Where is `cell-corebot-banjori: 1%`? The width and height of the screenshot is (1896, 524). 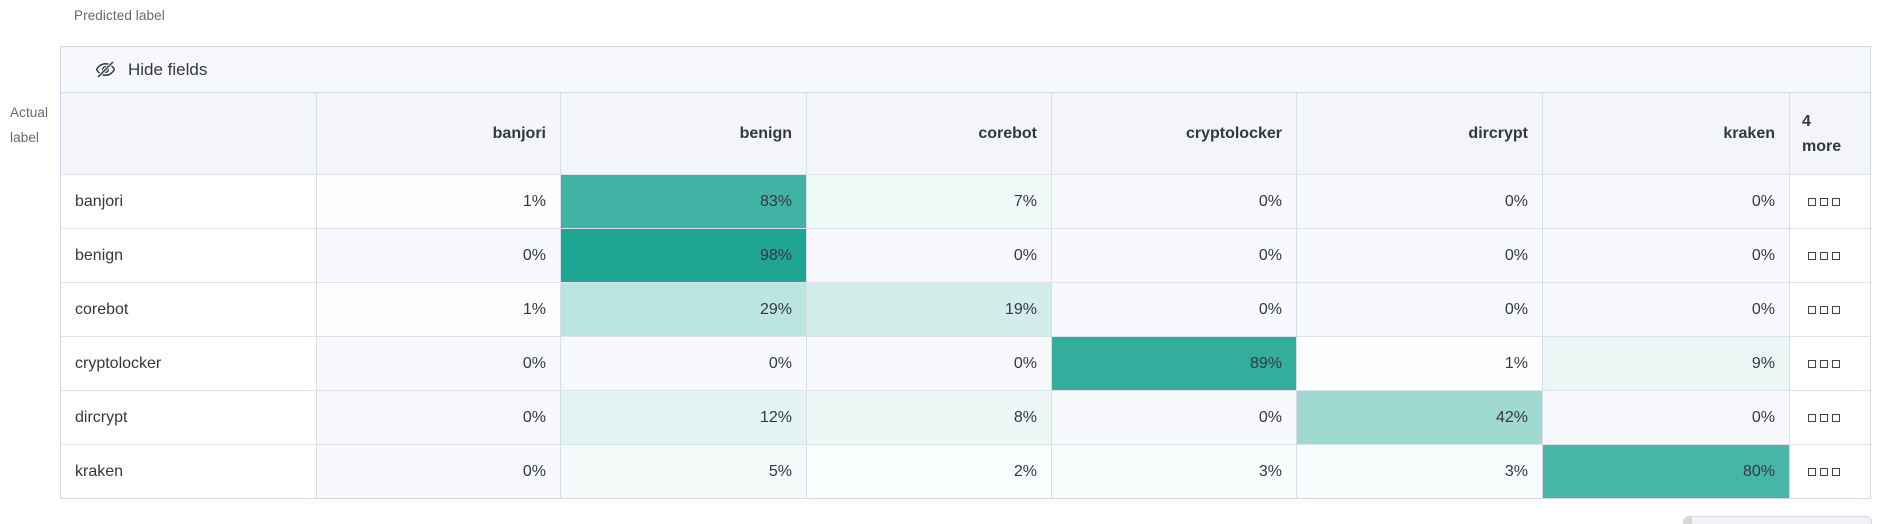
cell-corebot-banjori: 1% is located at coordinates (439, 310).